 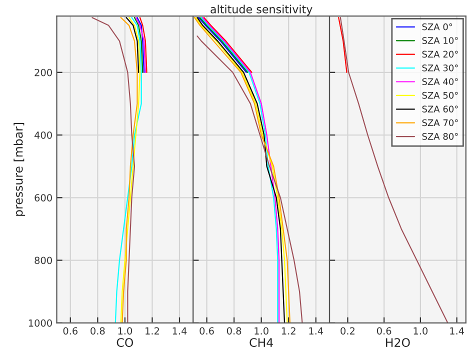 What do you see at coordinates (43, 198) in the screenshot?
I see `y-tick-label: 600` at bounding box center [43, 198].